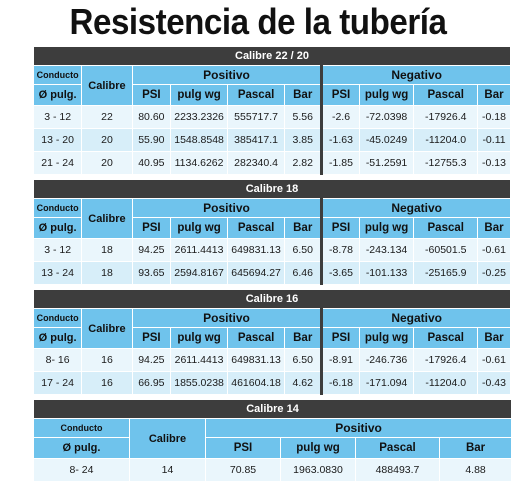 Image resolution: width=516 pixels, height=482 pixels. What do you see at coordinates (272, 189) in the screenshot?
I see `section-heading: Calibre 18` at bounding box center [272, 189].